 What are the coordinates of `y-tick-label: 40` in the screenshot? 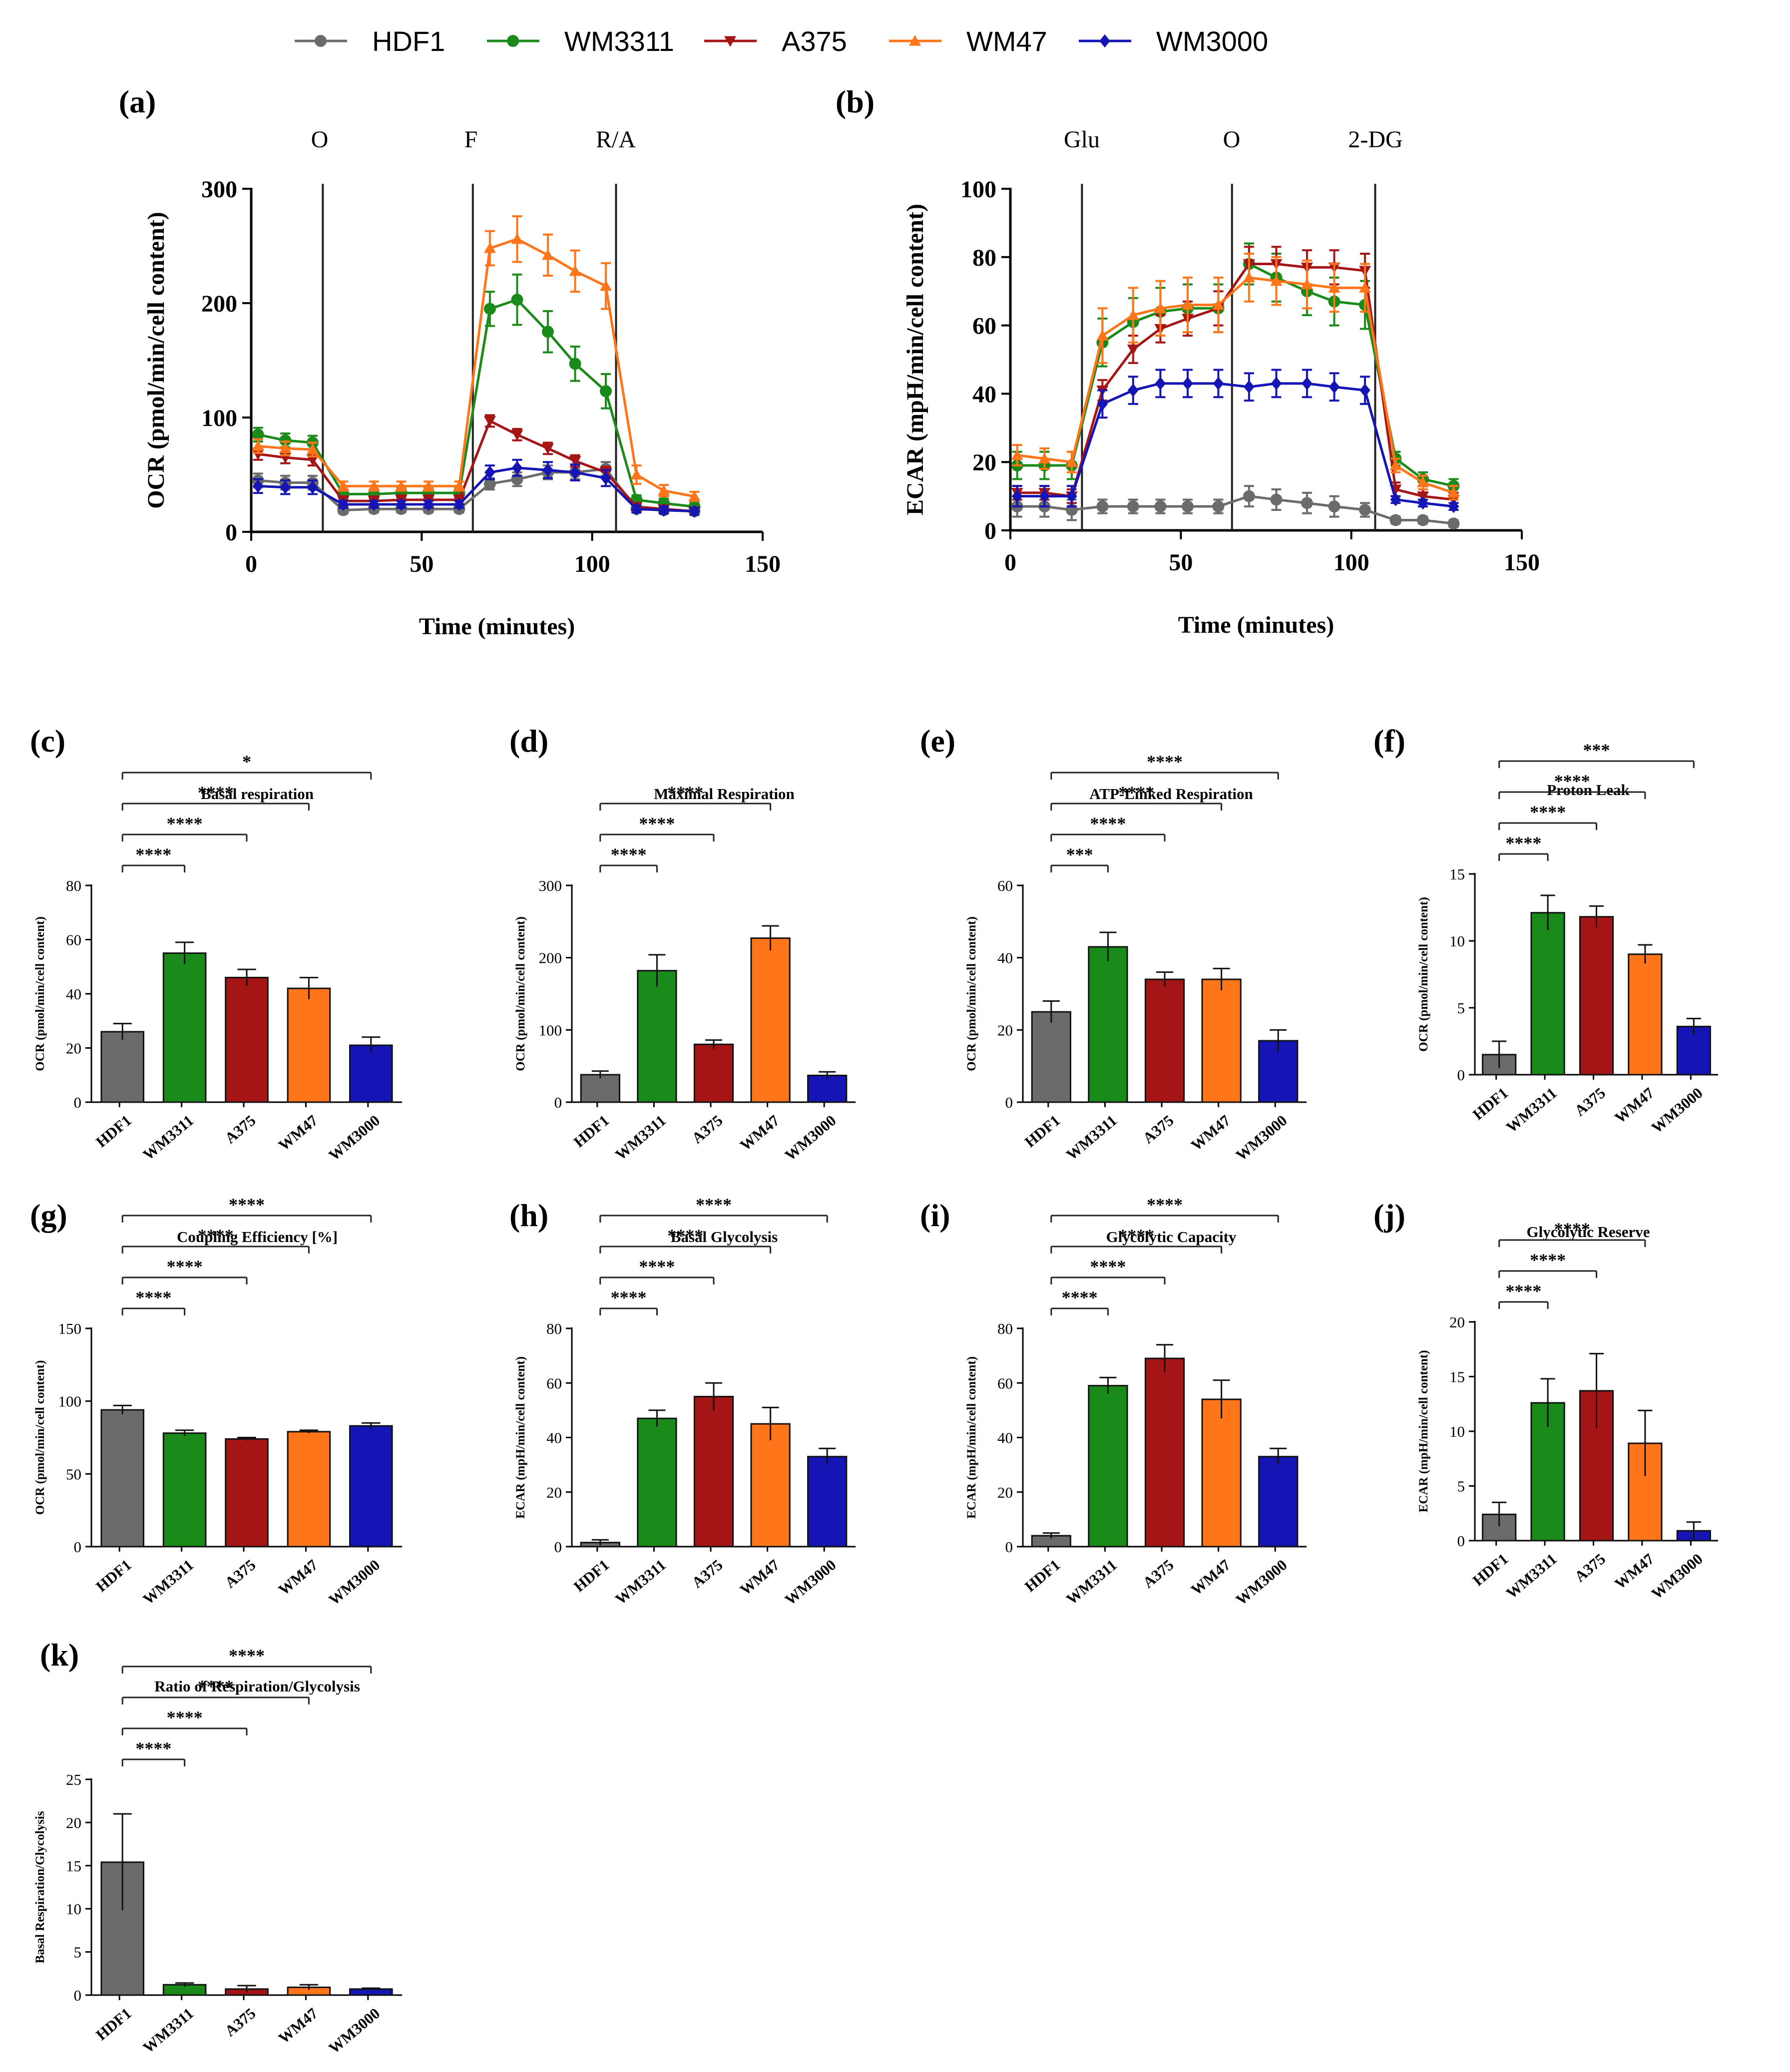 It's located at (73, 994).